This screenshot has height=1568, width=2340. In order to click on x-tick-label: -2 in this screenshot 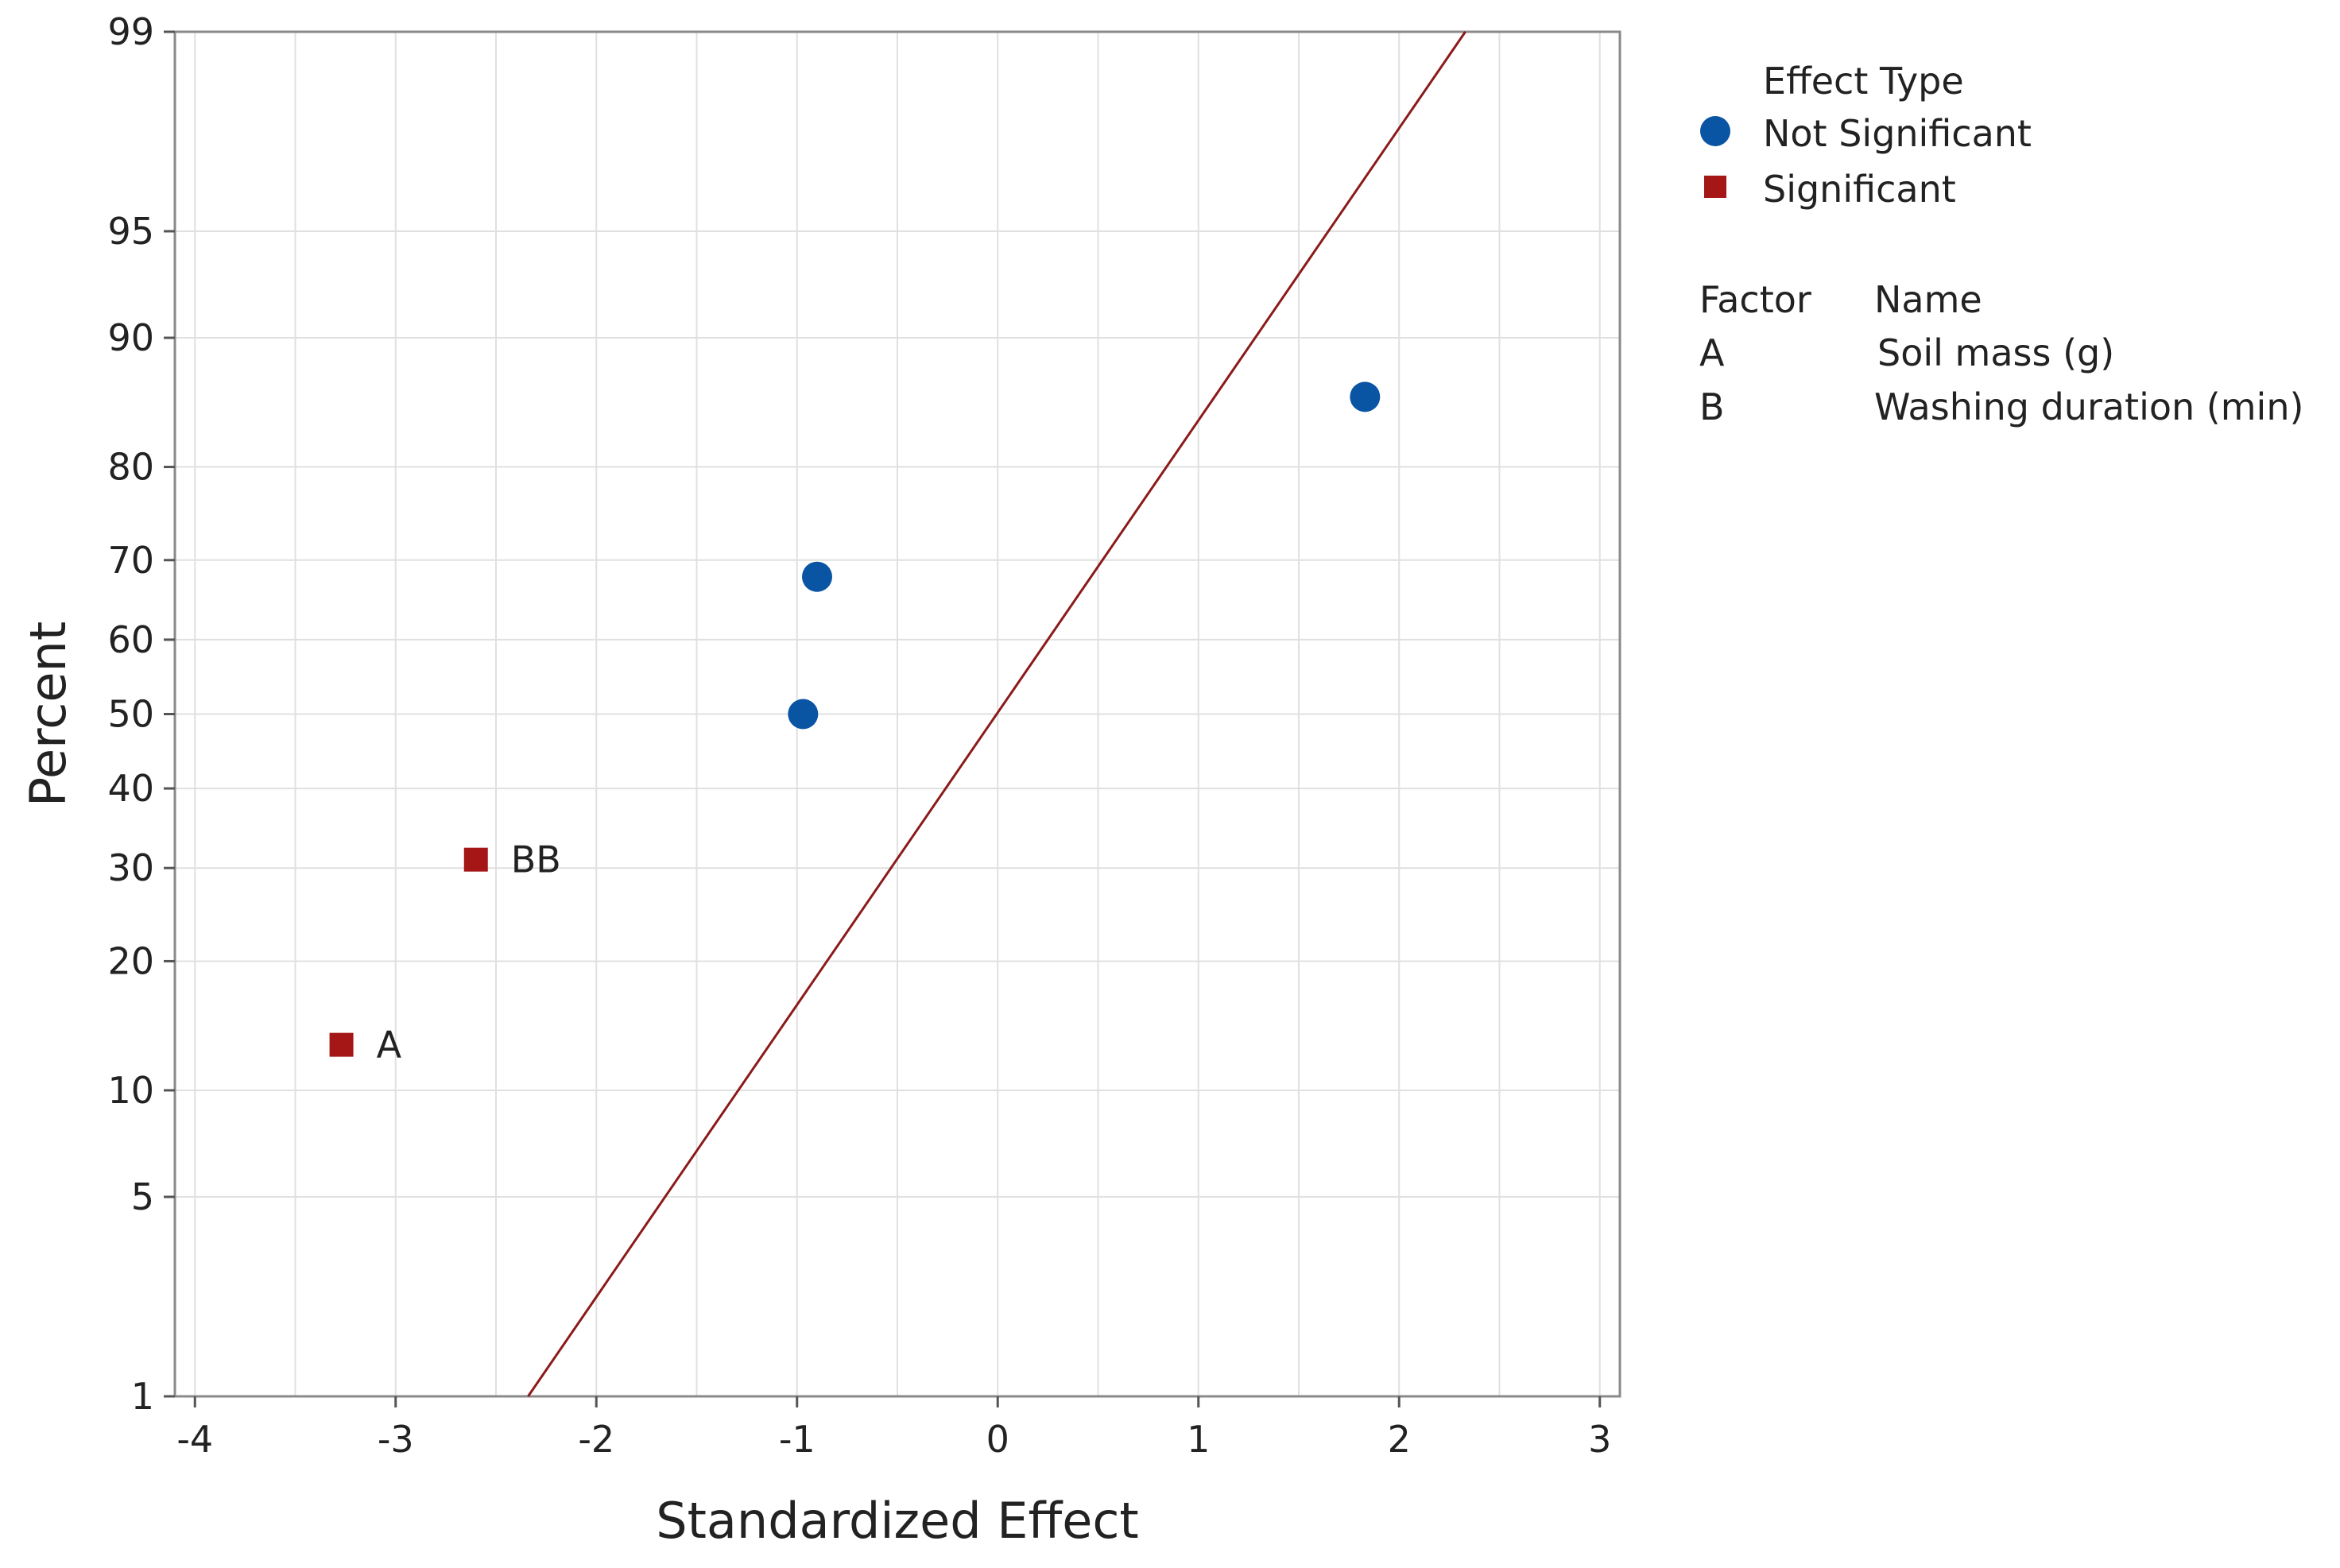, I will do `click(596, 1439)`.